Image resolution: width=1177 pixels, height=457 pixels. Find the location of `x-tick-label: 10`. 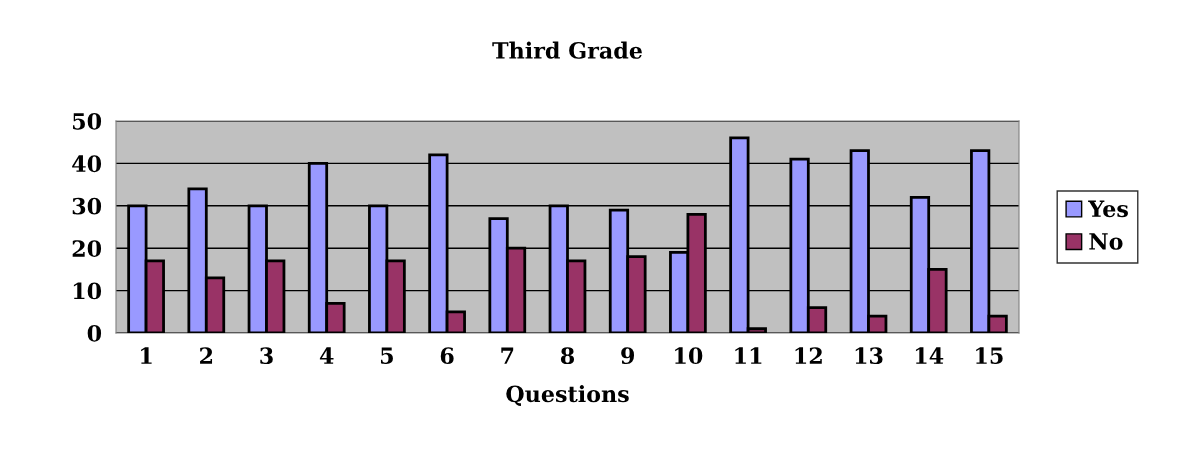

x-tick-label: 10 is located at coordinates (689, 356).